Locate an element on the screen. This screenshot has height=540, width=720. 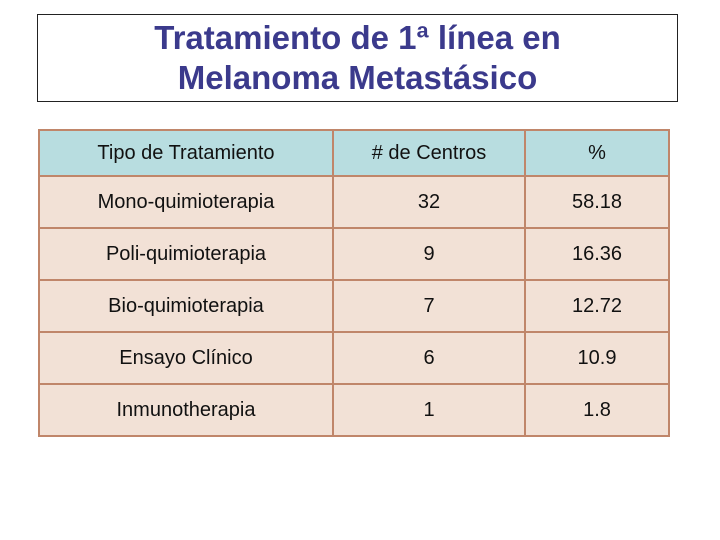
cell-center-count: 32 is located at coordinates (429, 202).